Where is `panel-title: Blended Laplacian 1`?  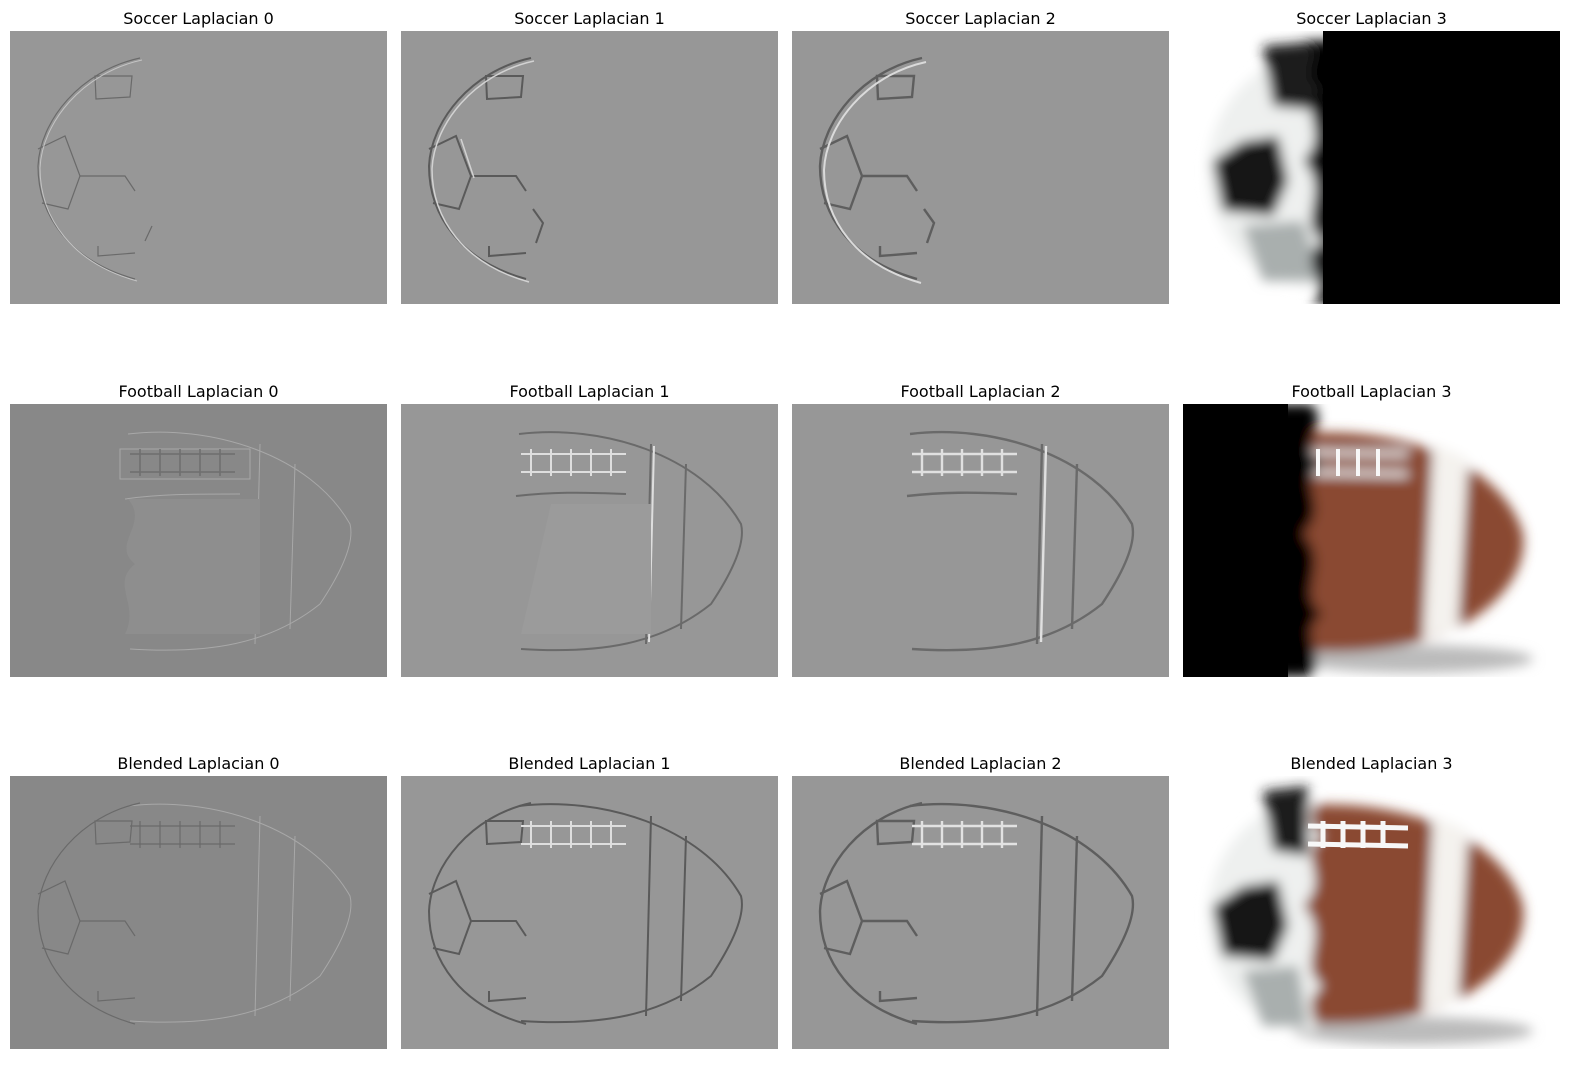 panel-title: Blended Laplacian 1 is located at coordinates (589, 763).